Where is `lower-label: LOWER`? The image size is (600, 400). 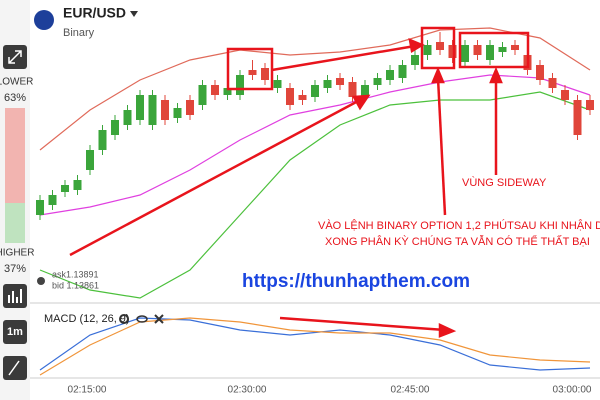
lower-label: LOWER is located at coordinates (16, 82).